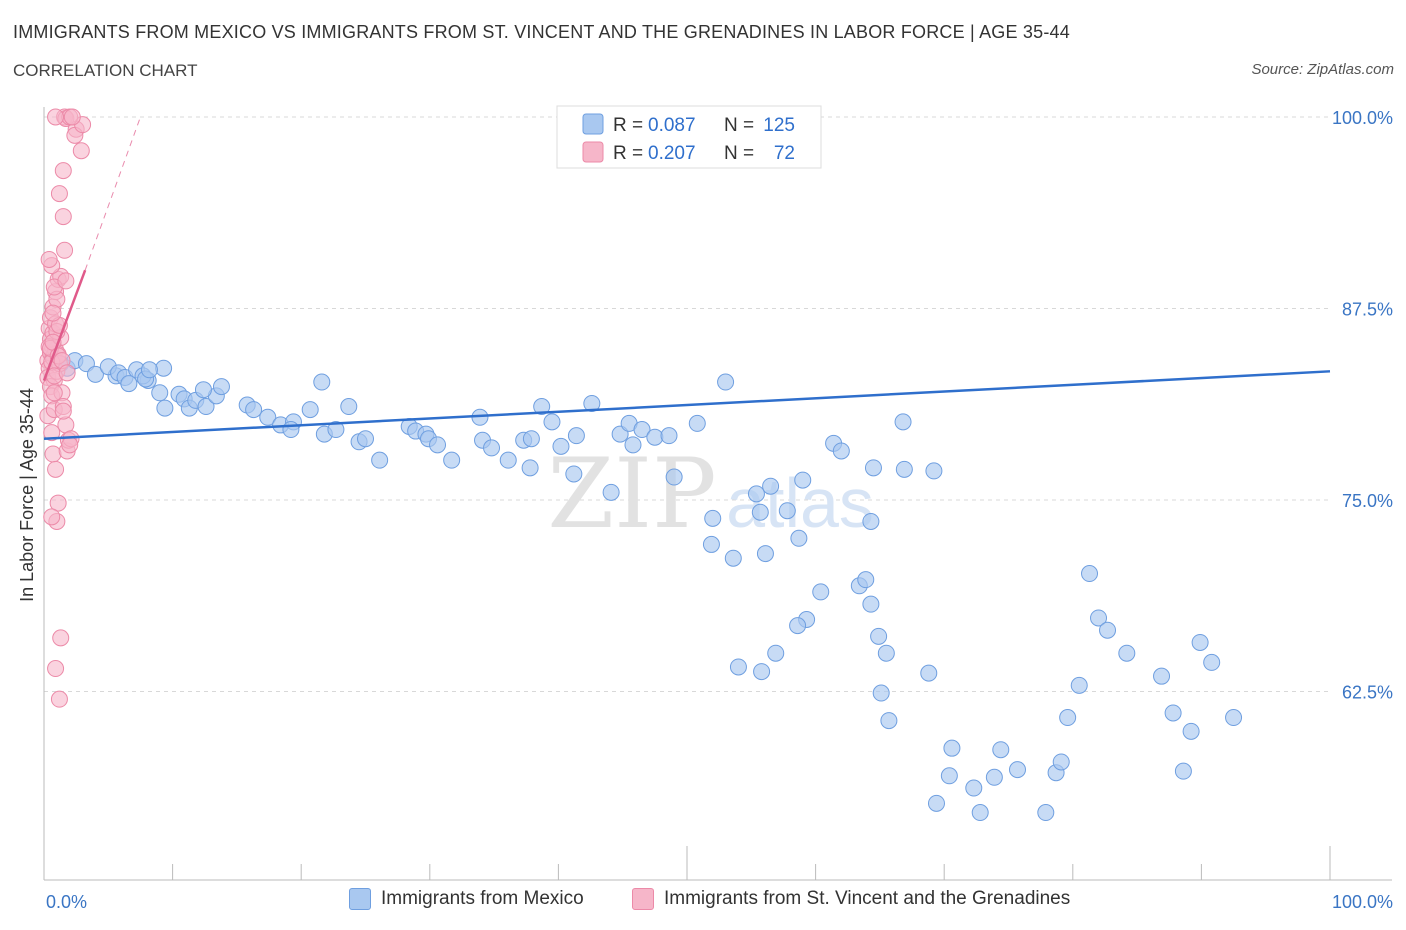 The height and width of the screenshot is (930, 1406). I want to click on trend-line-st-vincent-extended, so click(112, 193).